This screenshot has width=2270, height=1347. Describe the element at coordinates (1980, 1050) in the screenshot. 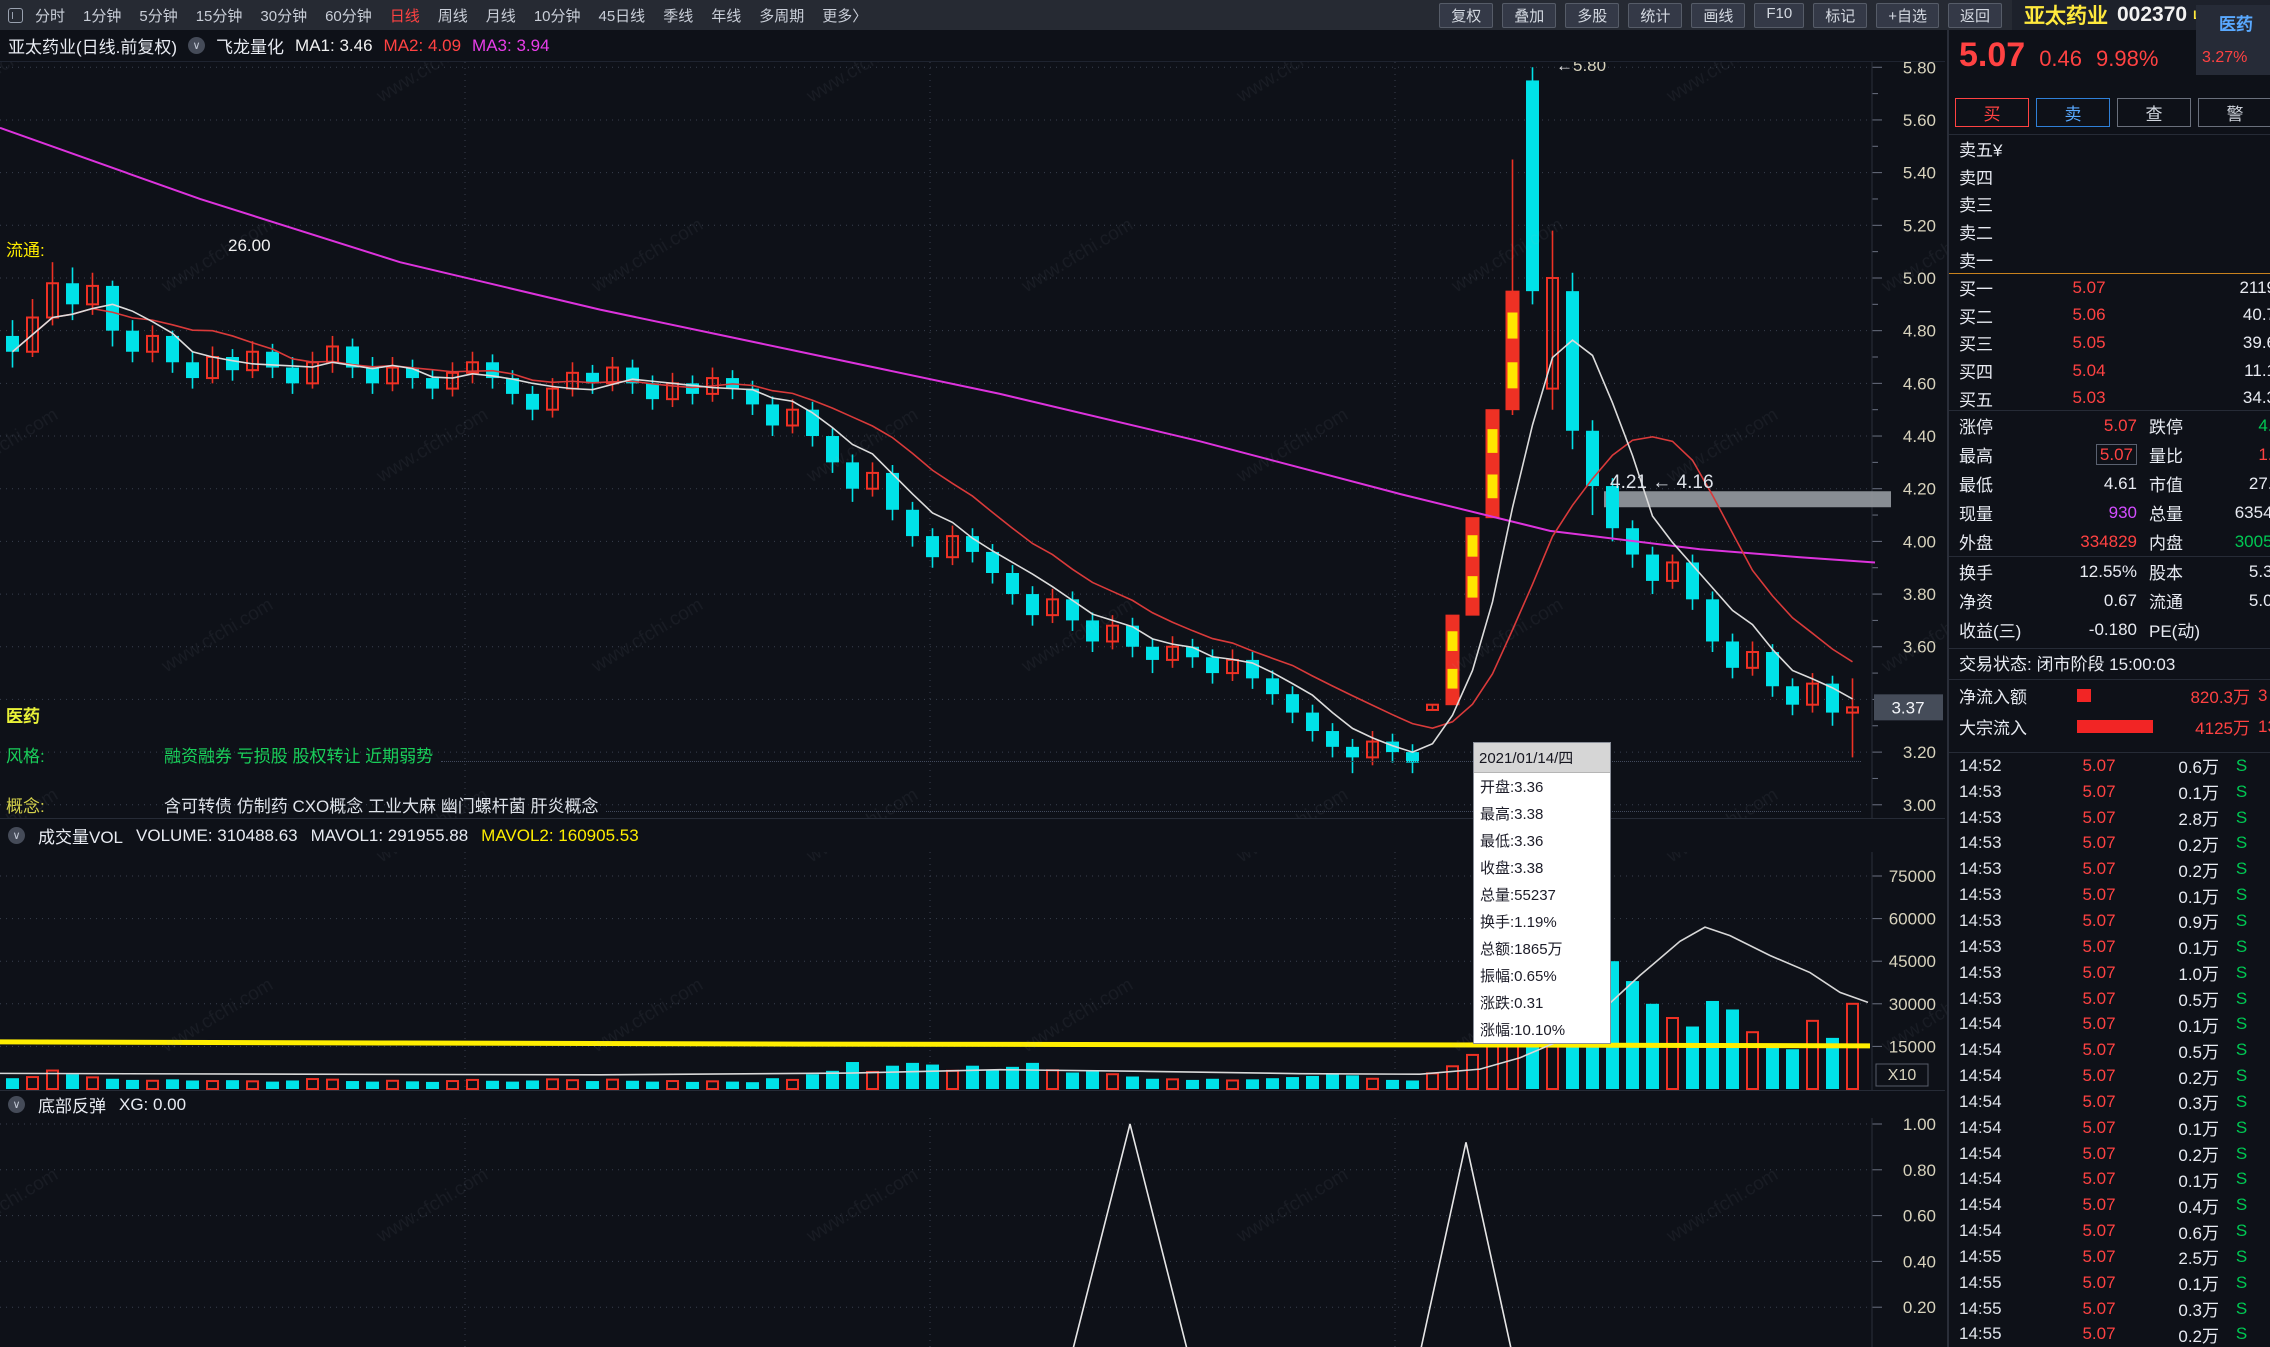

I see `tick-time: 14:54` at that location.